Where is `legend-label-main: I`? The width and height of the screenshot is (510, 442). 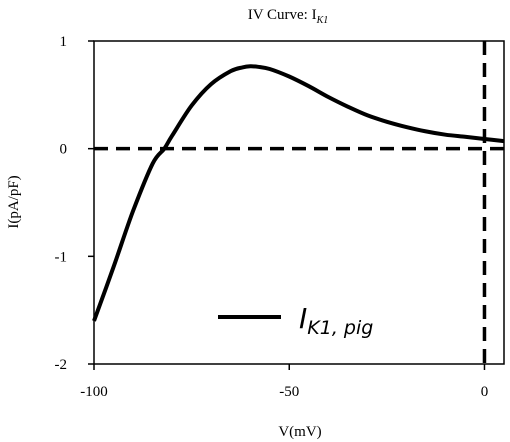 legend-label-main: I is located at coordinates (303, 318).